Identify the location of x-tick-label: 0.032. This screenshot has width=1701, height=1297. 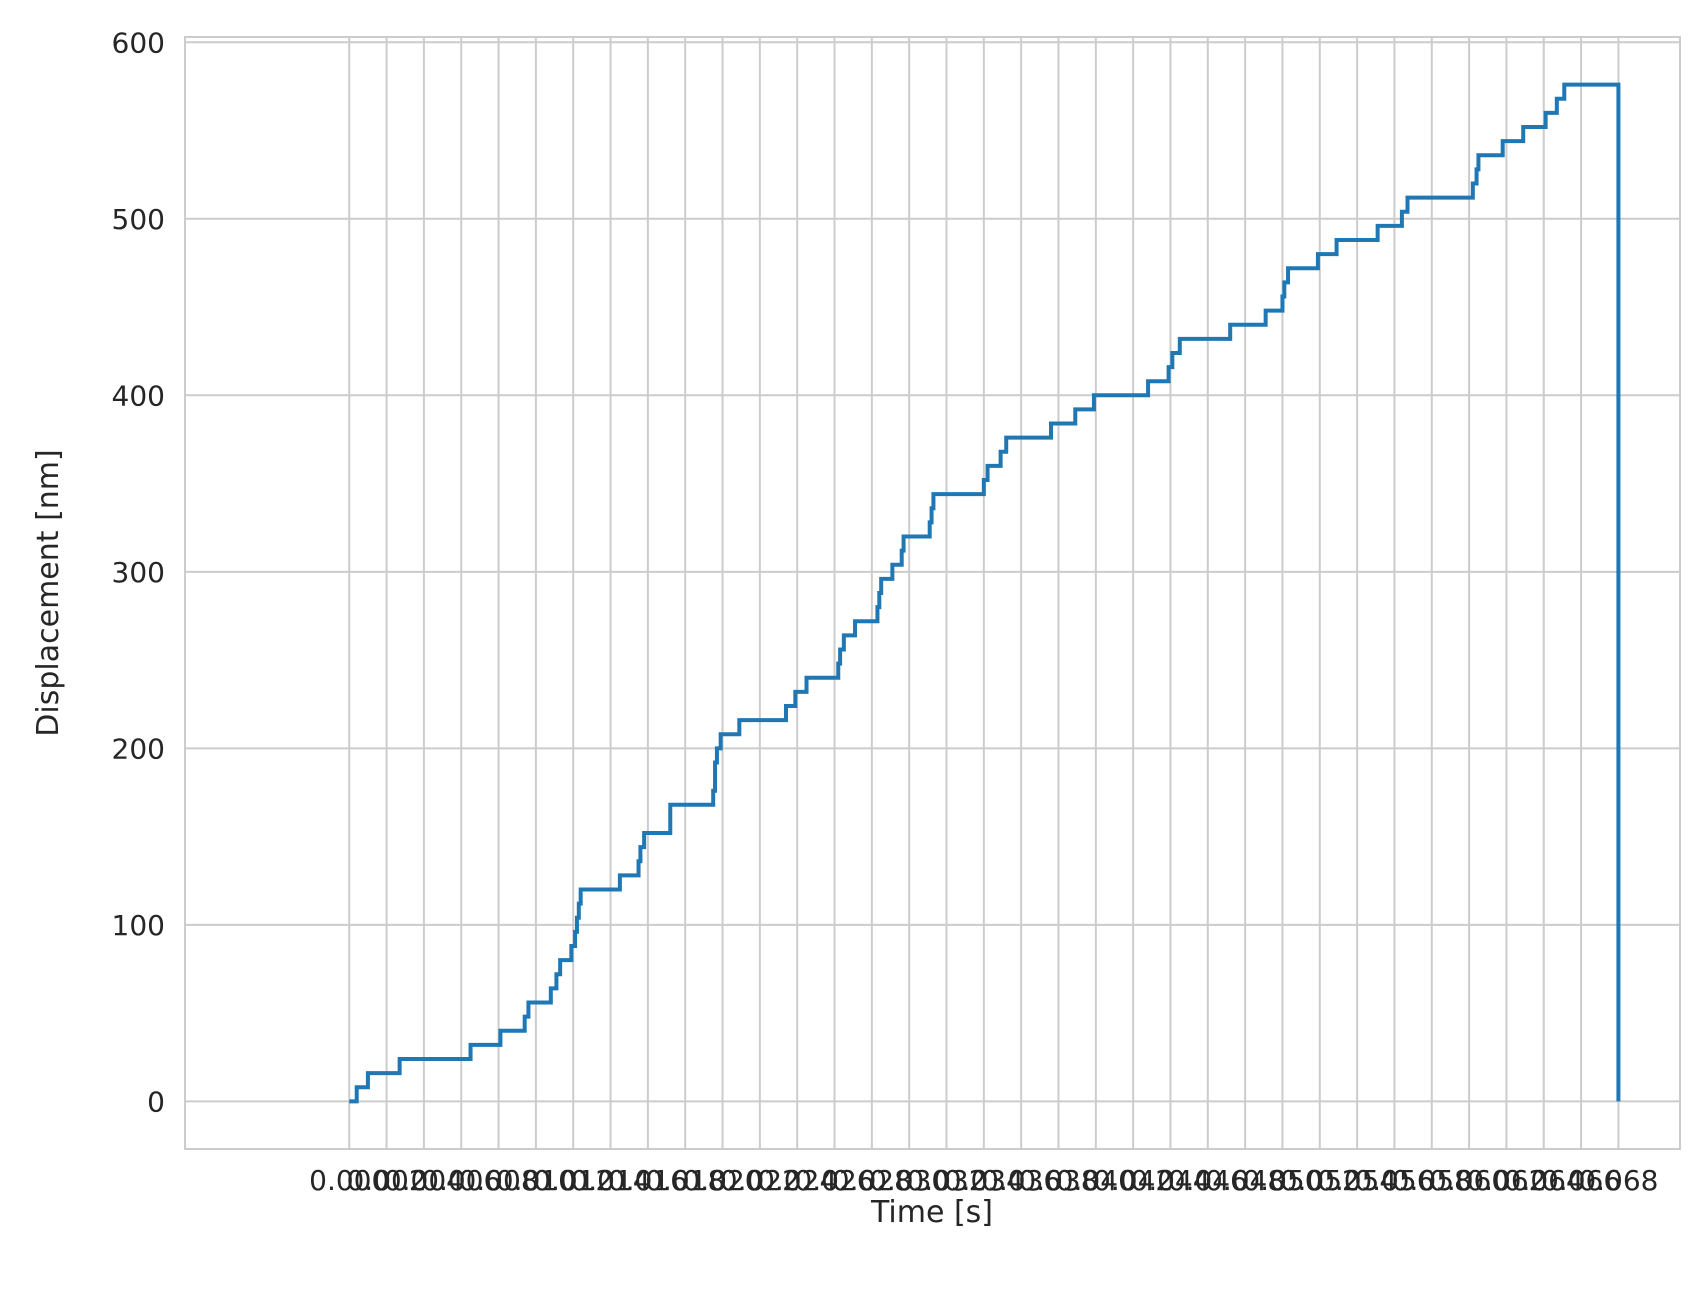
(946, 1180).